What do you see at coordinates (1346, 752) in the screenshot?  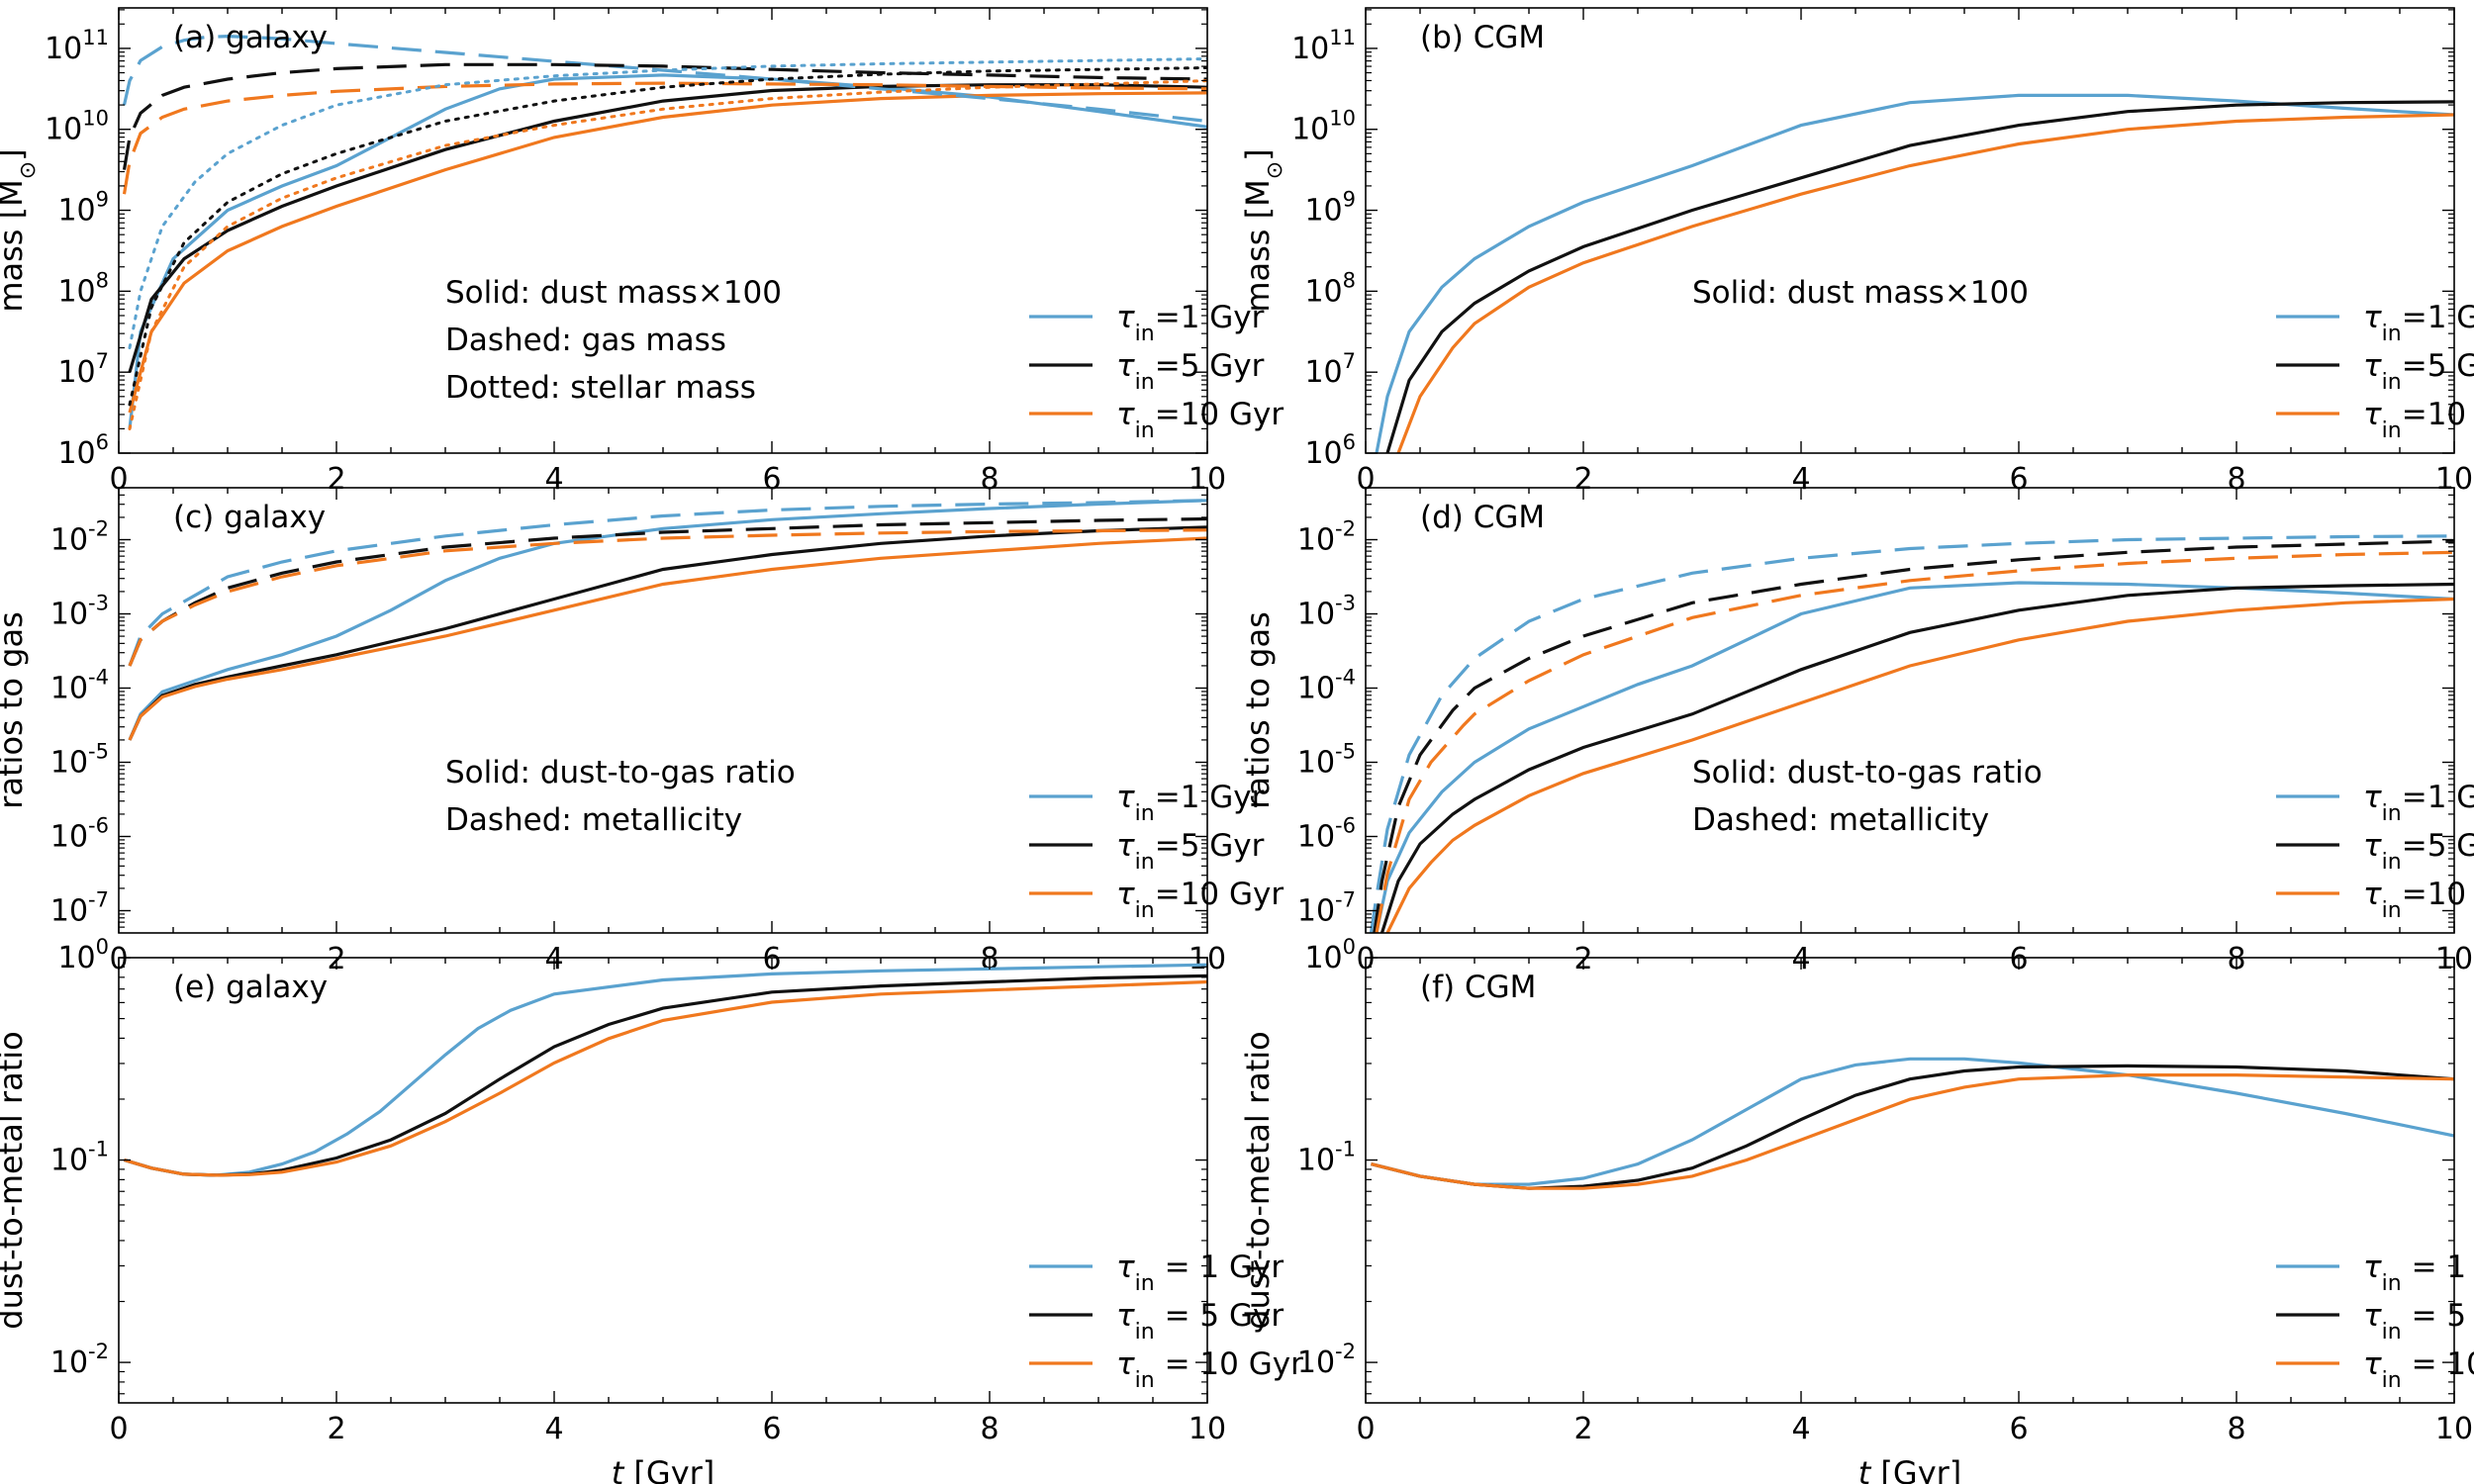 I see `y-tick-exponent: -5` at bounding box center [1346, 752].